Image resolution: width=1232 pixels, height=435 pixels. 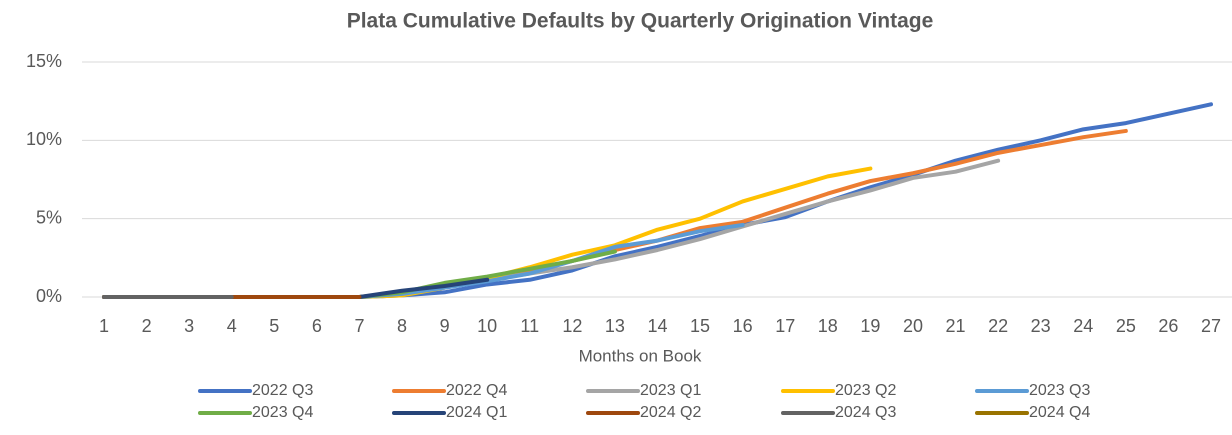 What do you see at coordinates (913, 326) in the screenshot?
I see `x-tick-label: 20` at bounding box center [913, 326].